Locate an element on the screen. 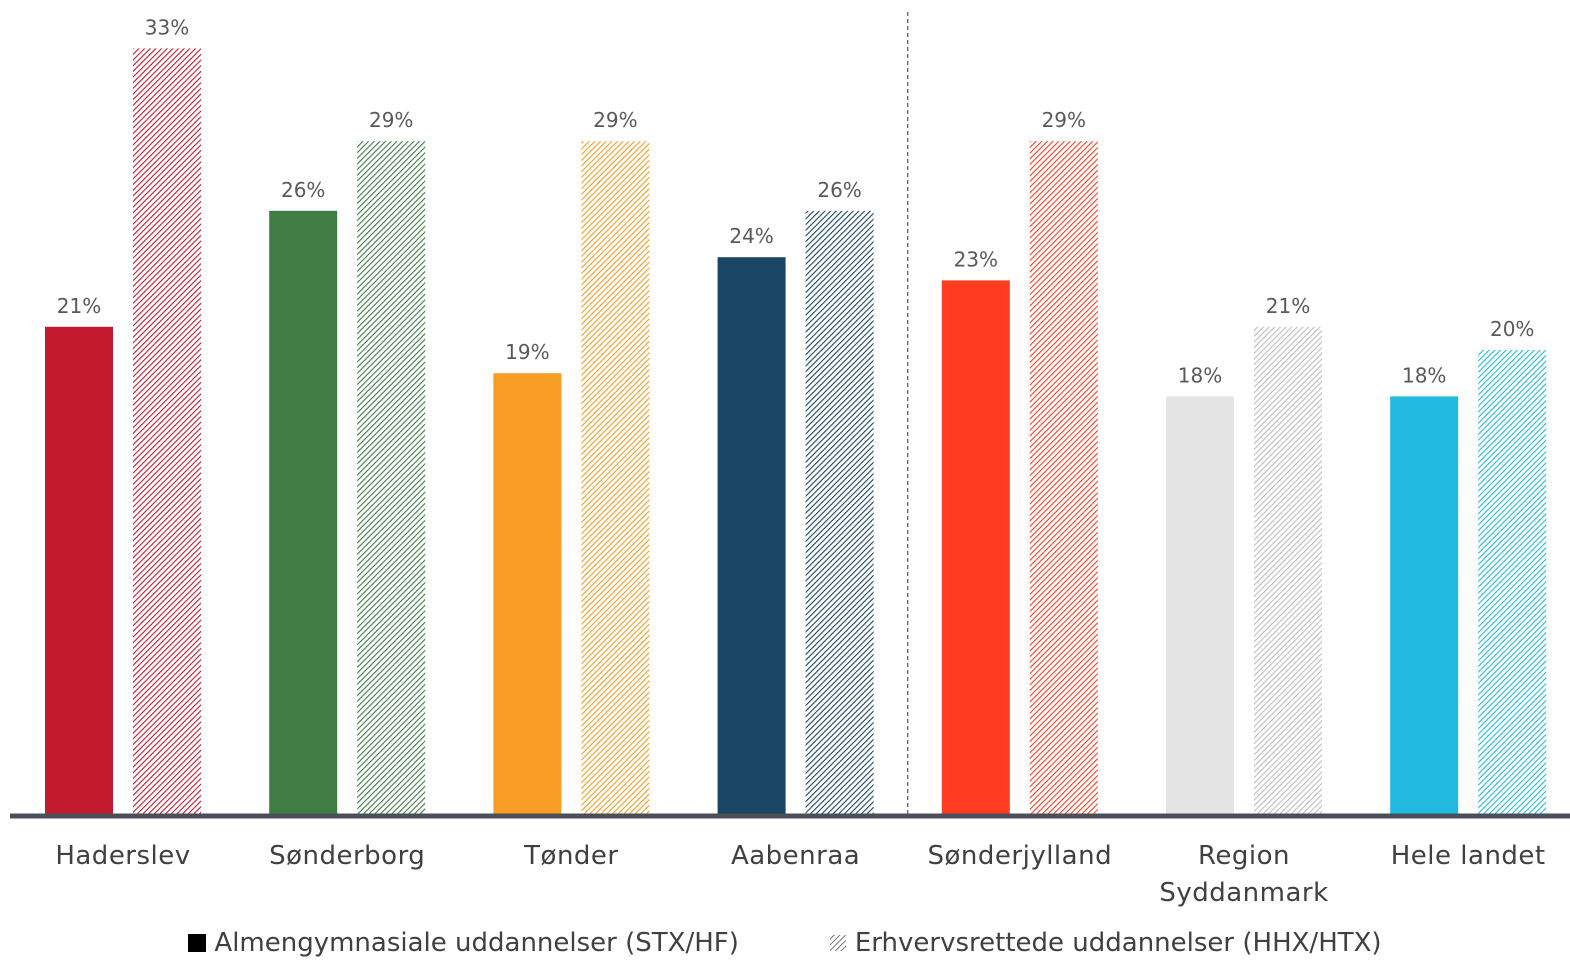  value-label-solid-6: 18% is located at coordinates (1424, 375).